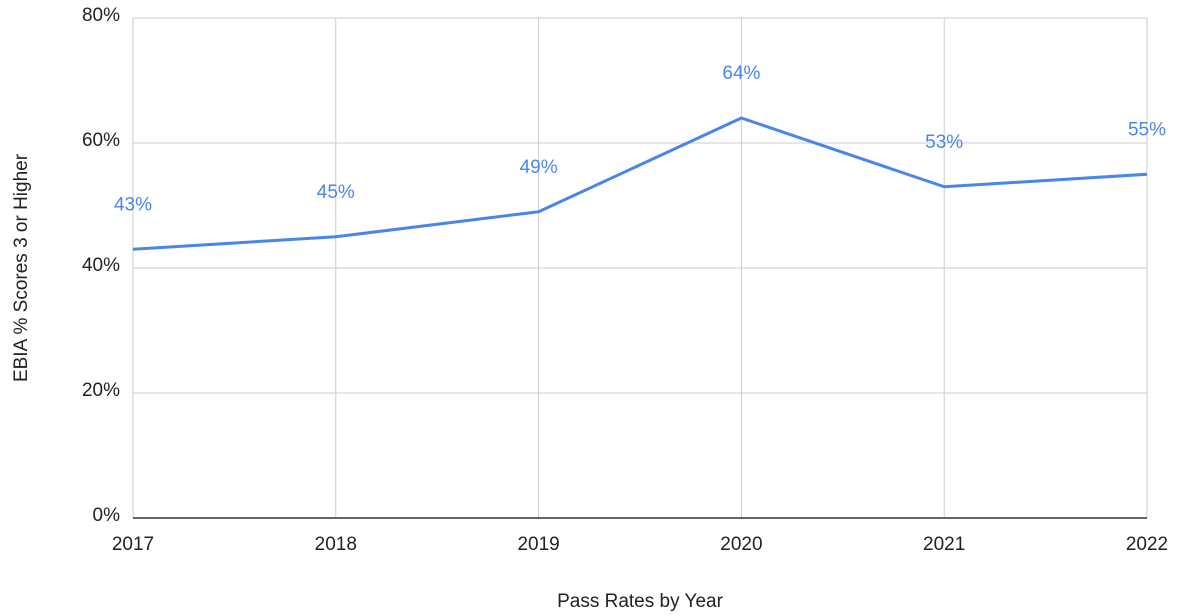  I want to click on y-tick-label: 20%, so click(101, 390).